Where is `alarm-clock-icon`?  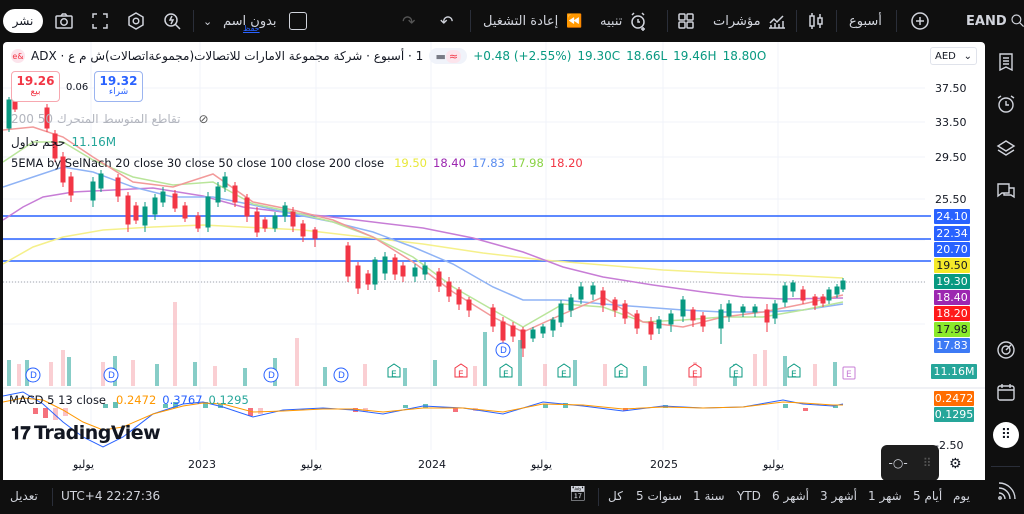 alarm-clock-icon is located at coordinates (1006, 104).